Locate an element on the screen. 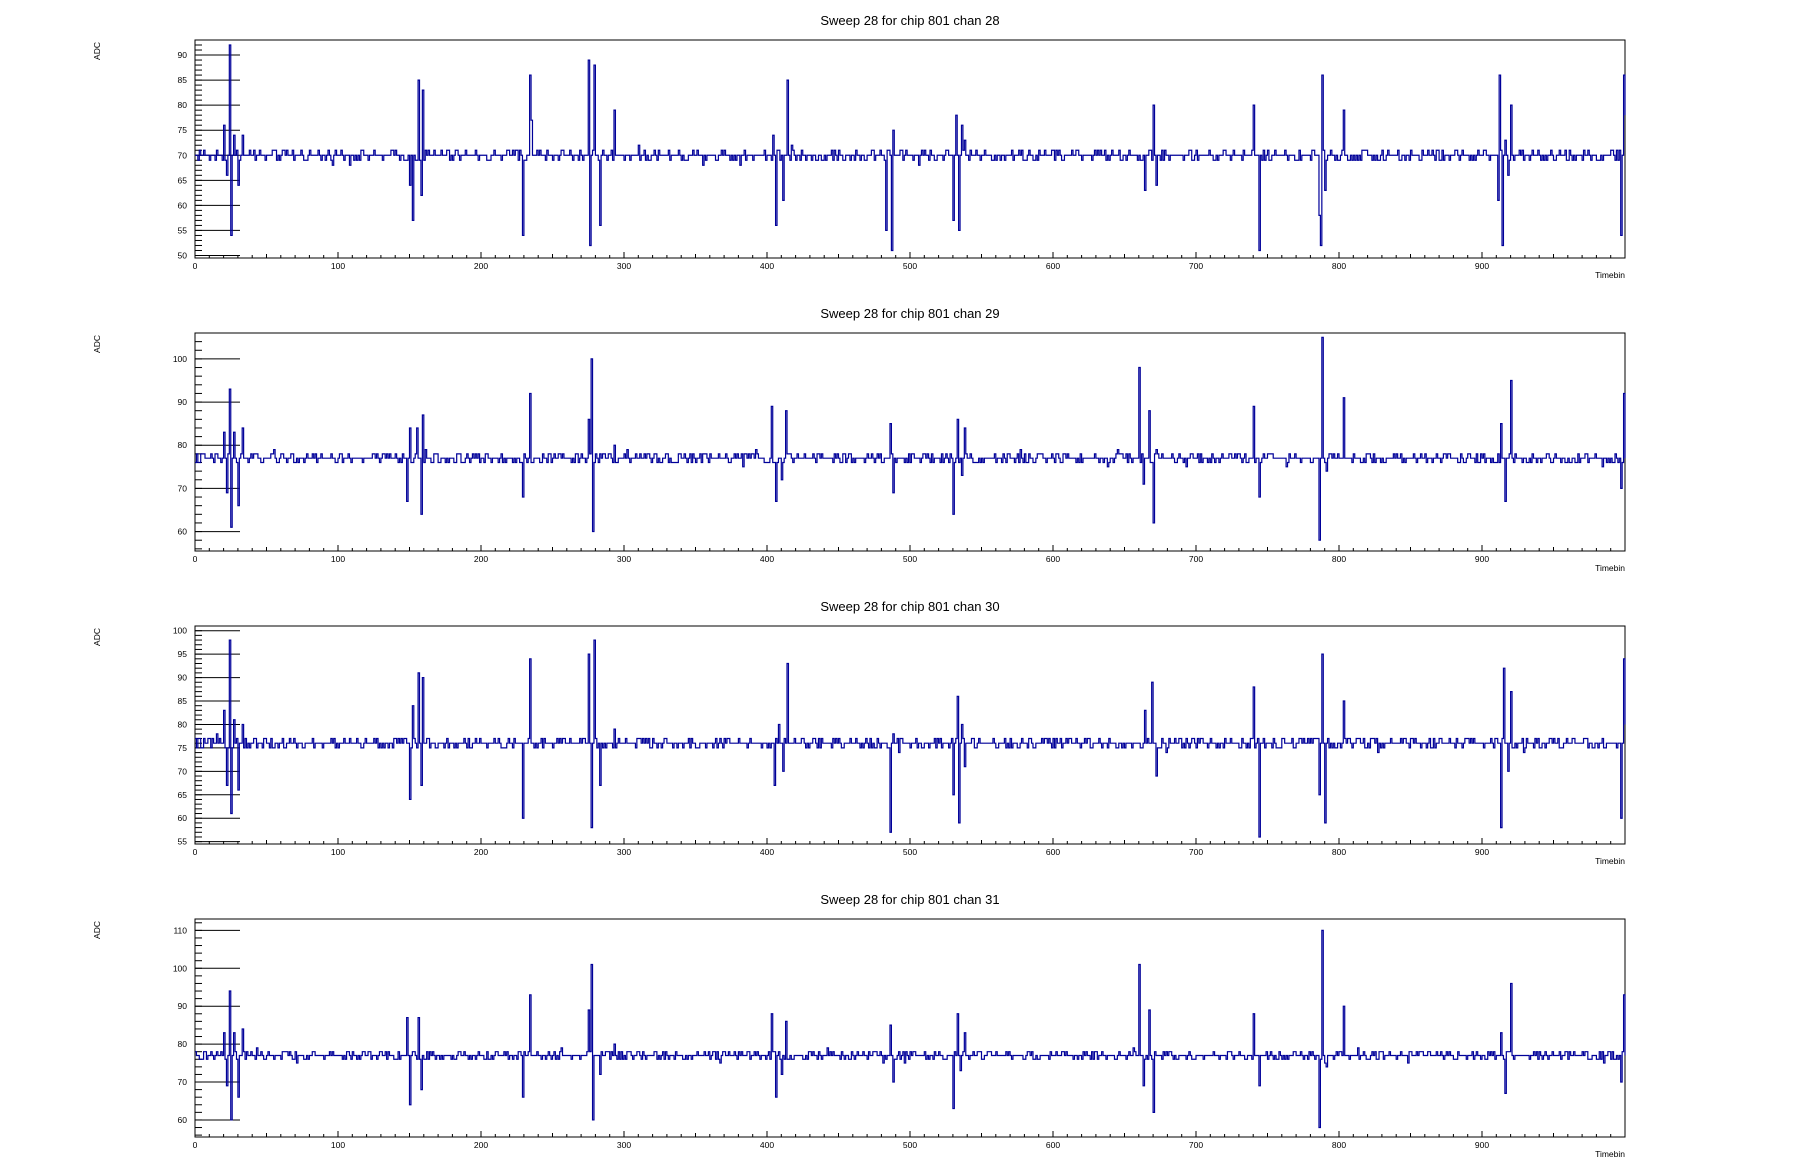 This screenshot has width=1796, height=1172. chart-title: Sweep 28 for chip 801 chan 28 is located at coordinates (909, 20).